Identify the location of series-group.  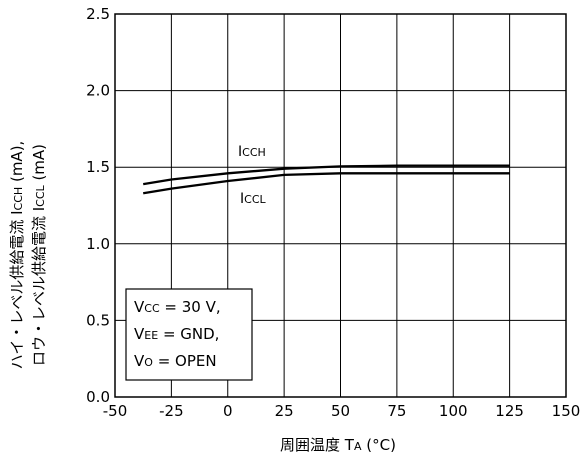
(326, 179).